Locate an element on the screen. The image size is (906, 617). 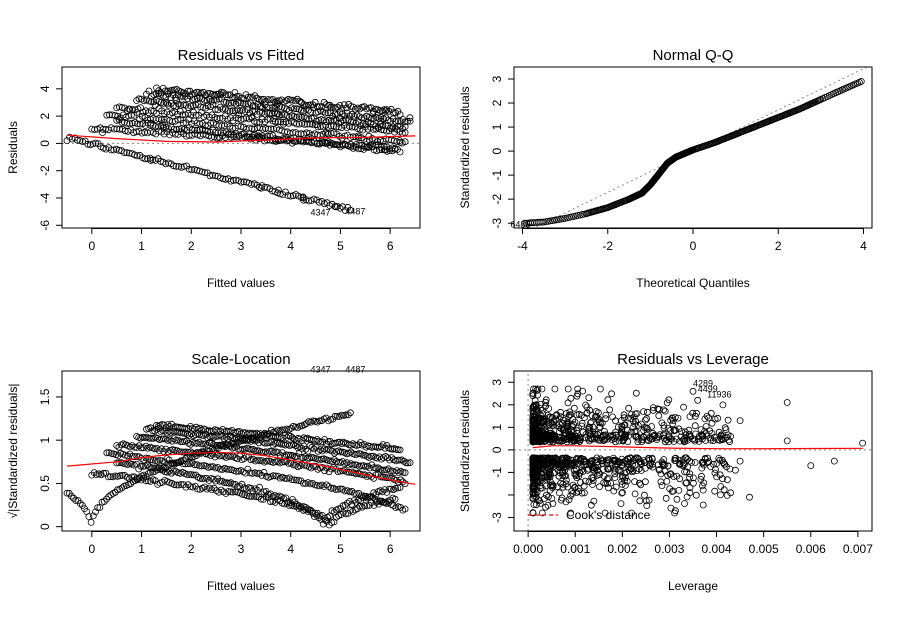
y-tick-label: 3 is located at coordinates (497, 382).